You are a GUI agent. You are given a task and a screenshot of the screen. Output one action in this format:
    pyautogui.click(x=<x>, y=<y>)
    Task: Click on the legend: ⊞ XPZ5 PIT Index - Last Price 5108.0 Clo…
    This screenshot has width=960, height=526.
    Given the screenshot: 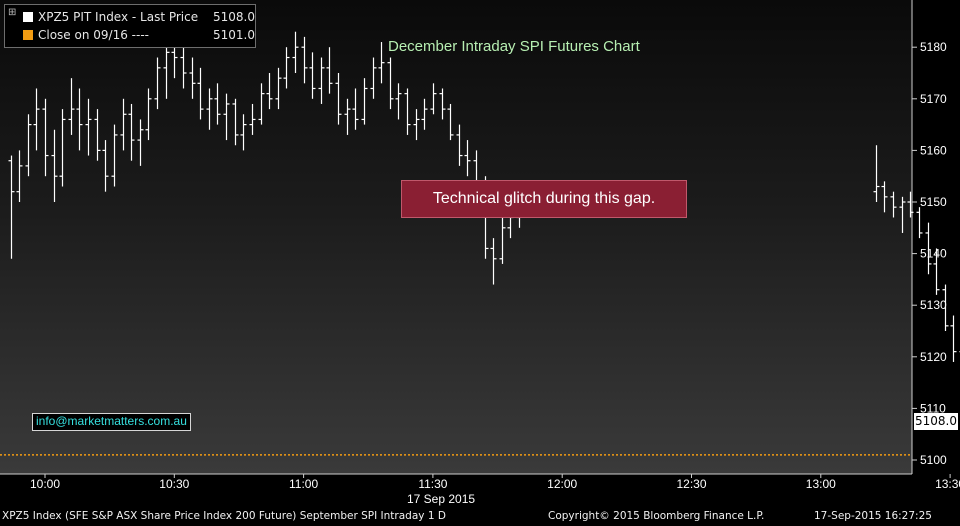 What is the action you would take?
    pyautogui.click(x=130, y=26)
    